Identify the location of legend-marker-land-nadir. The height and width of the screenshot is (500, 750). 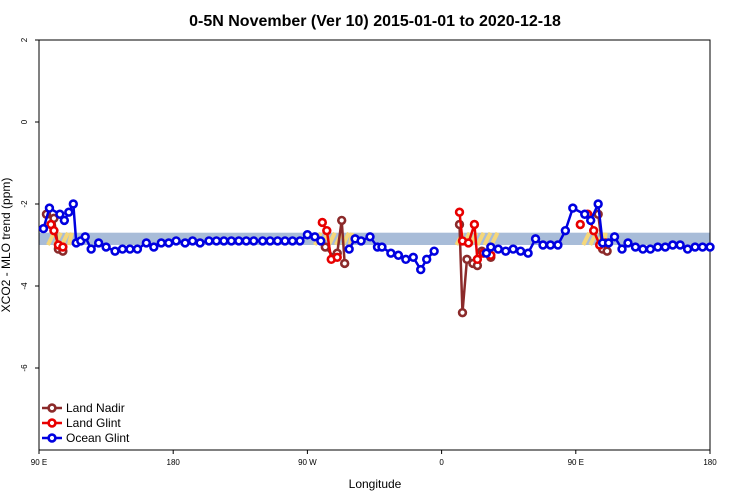
(52, 408).